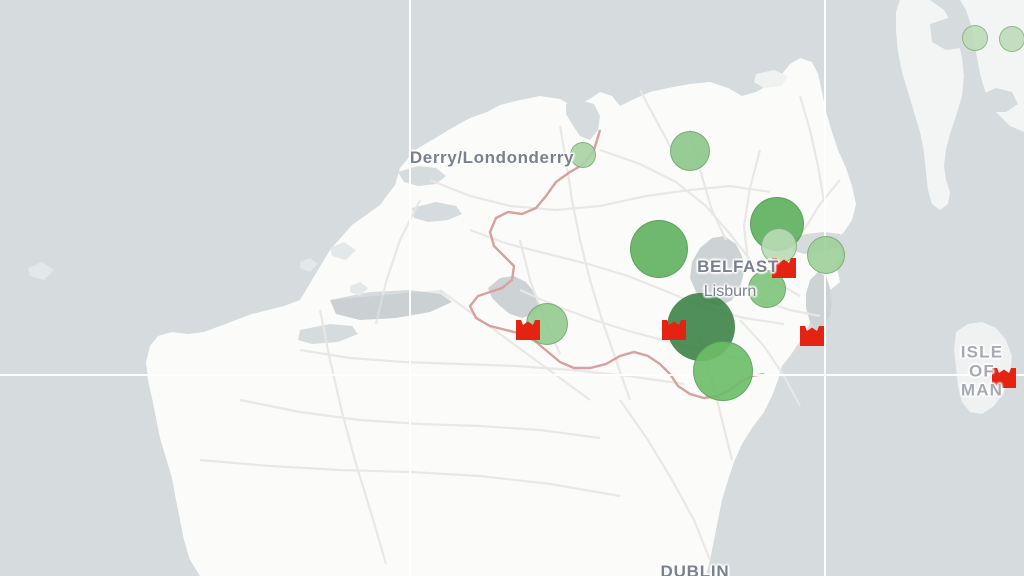 The image size is (1024, 576). I want to click on donegal-bay, so click(391, 305).